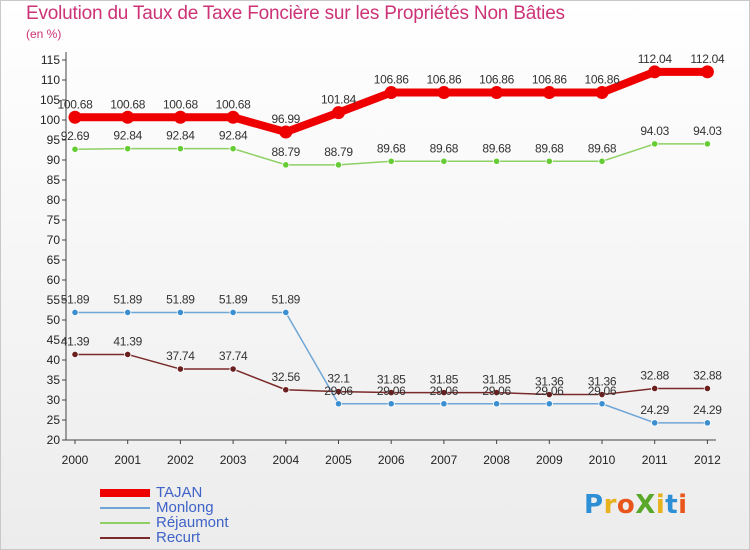  What do you see at coordinates (338, 460) in the screenshot?
I see `x-tick-label: 2005` at bounding box center [338, 460].